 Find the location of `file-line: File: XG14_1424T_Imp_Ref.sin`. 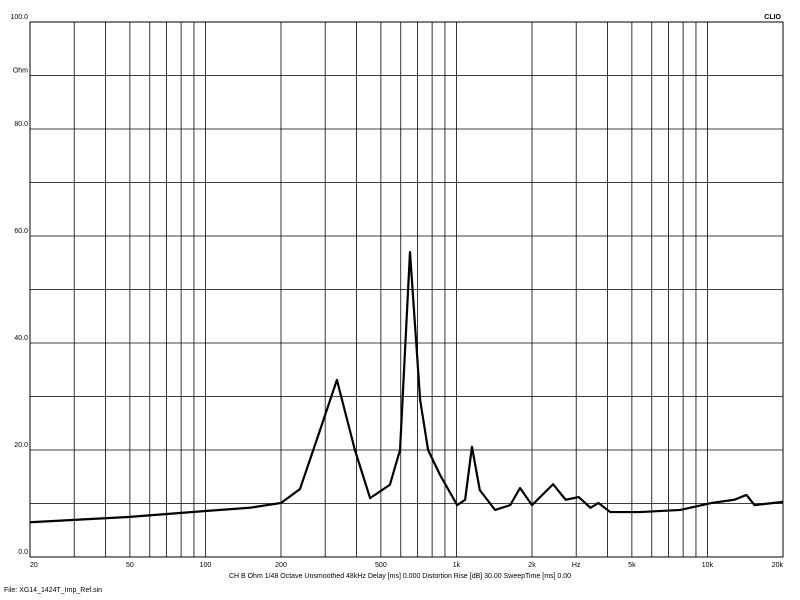

file-line: File: XG14_1424T_Imp_Ref.sin is located at coordinates (53, 590).